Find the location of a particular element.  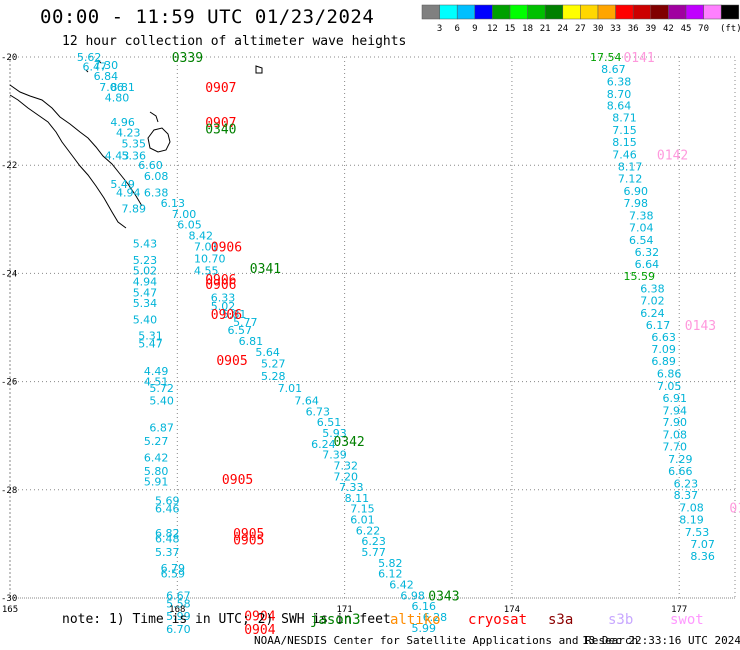

wave-height-value: 5.37 is located at coordinates (167, 552).